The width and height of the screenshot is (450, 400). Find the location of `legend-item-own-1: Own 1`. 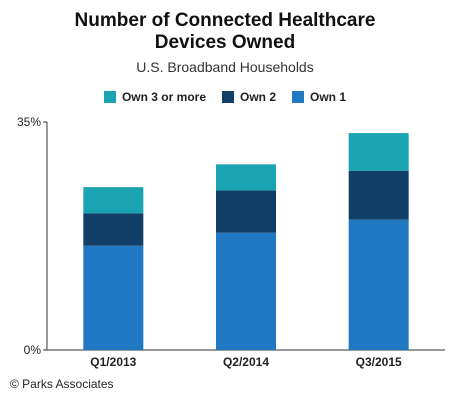

legend-item-own-1: Own 1 is located at coordinates (319, 97).